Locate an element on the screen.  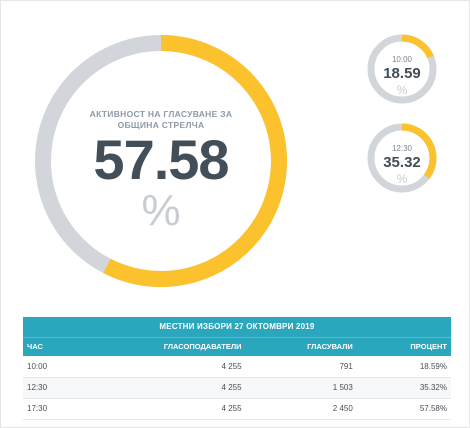
small-gauge-value: 18.59 is located at coordinates (402, 73).